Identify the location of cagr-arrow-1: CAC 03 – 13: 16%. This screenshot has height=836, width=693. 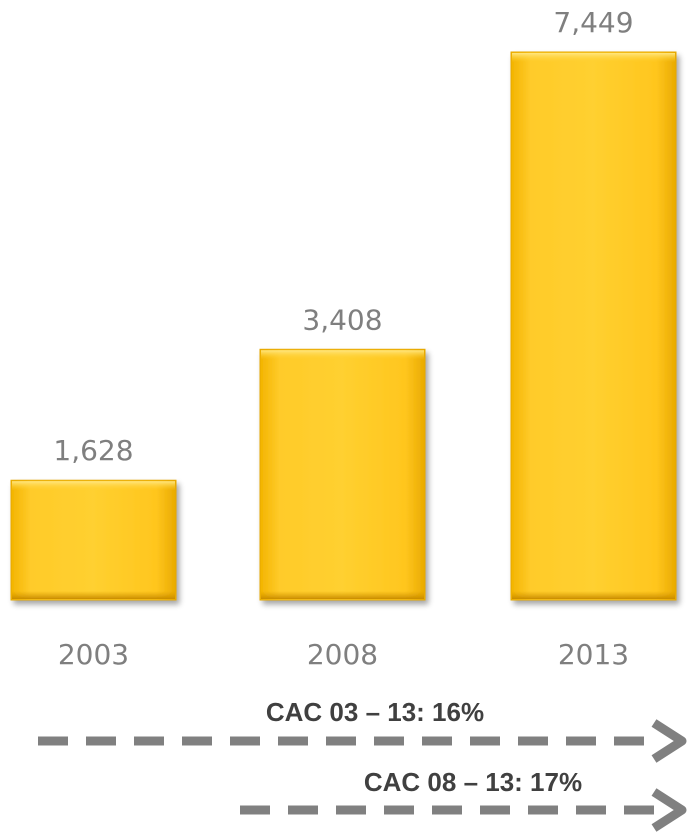
(362, 730).